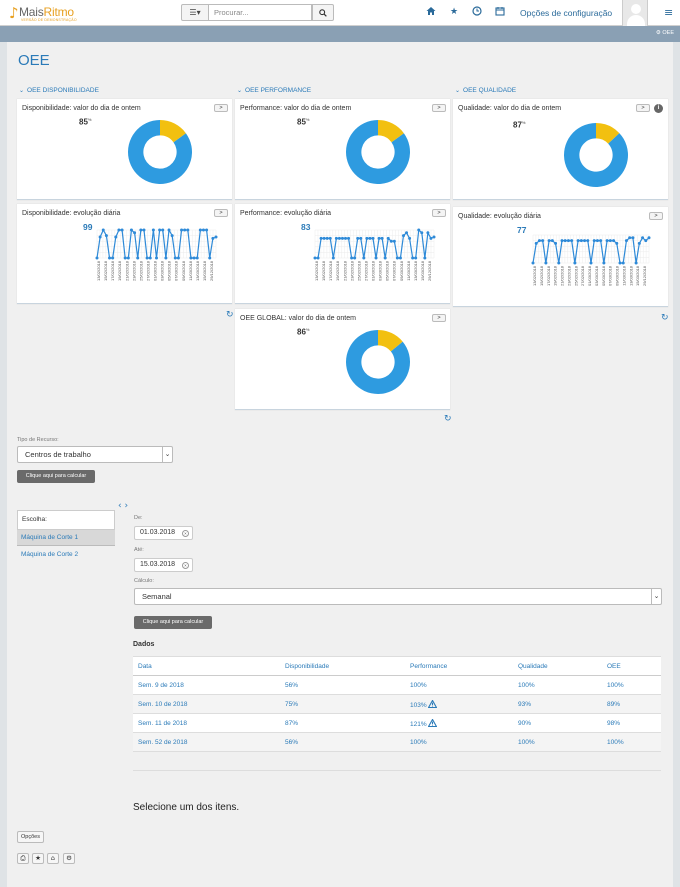  What do you see at coordinates (459, 666) in the screenshot?
I see `column-header: Performance` at bounding box center [459, 666].